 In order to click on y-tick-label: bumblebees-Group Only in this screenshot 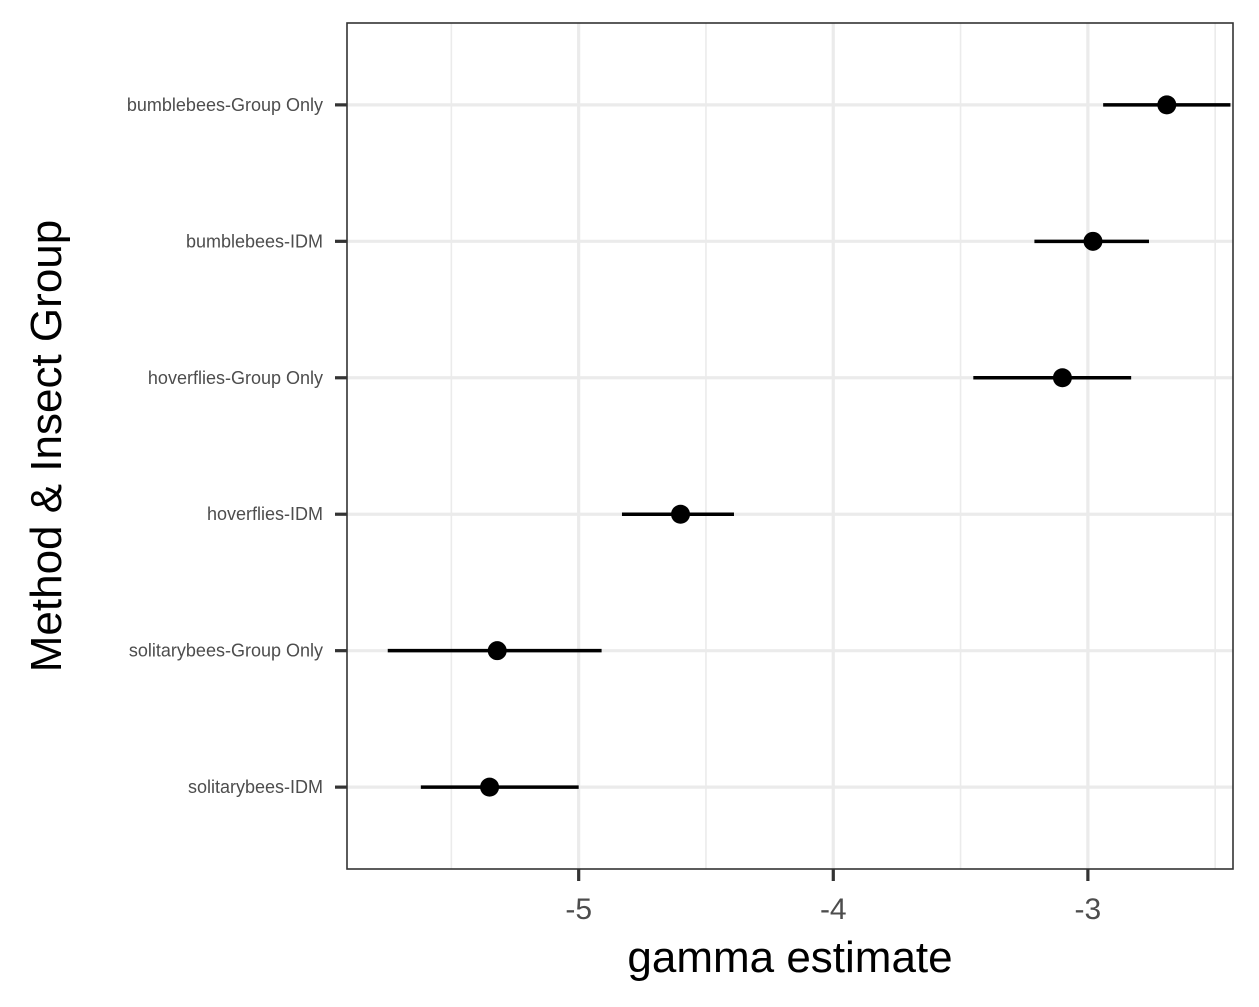, I will do `click(225, 105)`.